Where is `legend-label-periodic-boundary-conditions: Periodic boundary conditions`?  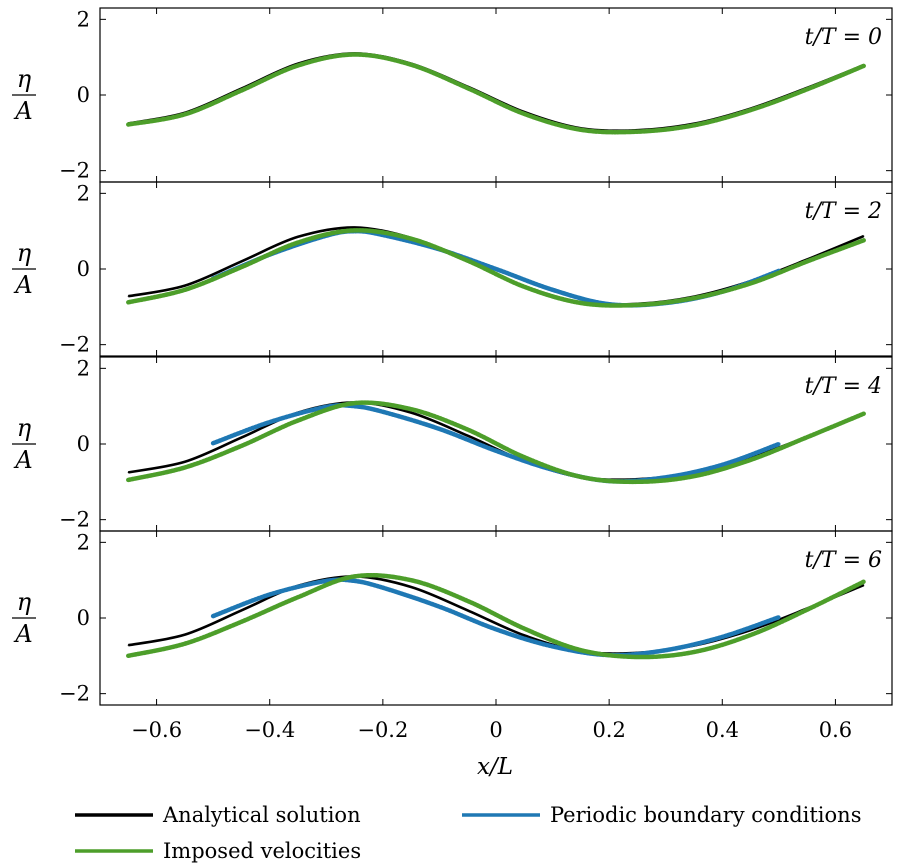
legend-label-periodic-boundary-conditions: Periodic boundary conditions is located at coordinates (705, 815).